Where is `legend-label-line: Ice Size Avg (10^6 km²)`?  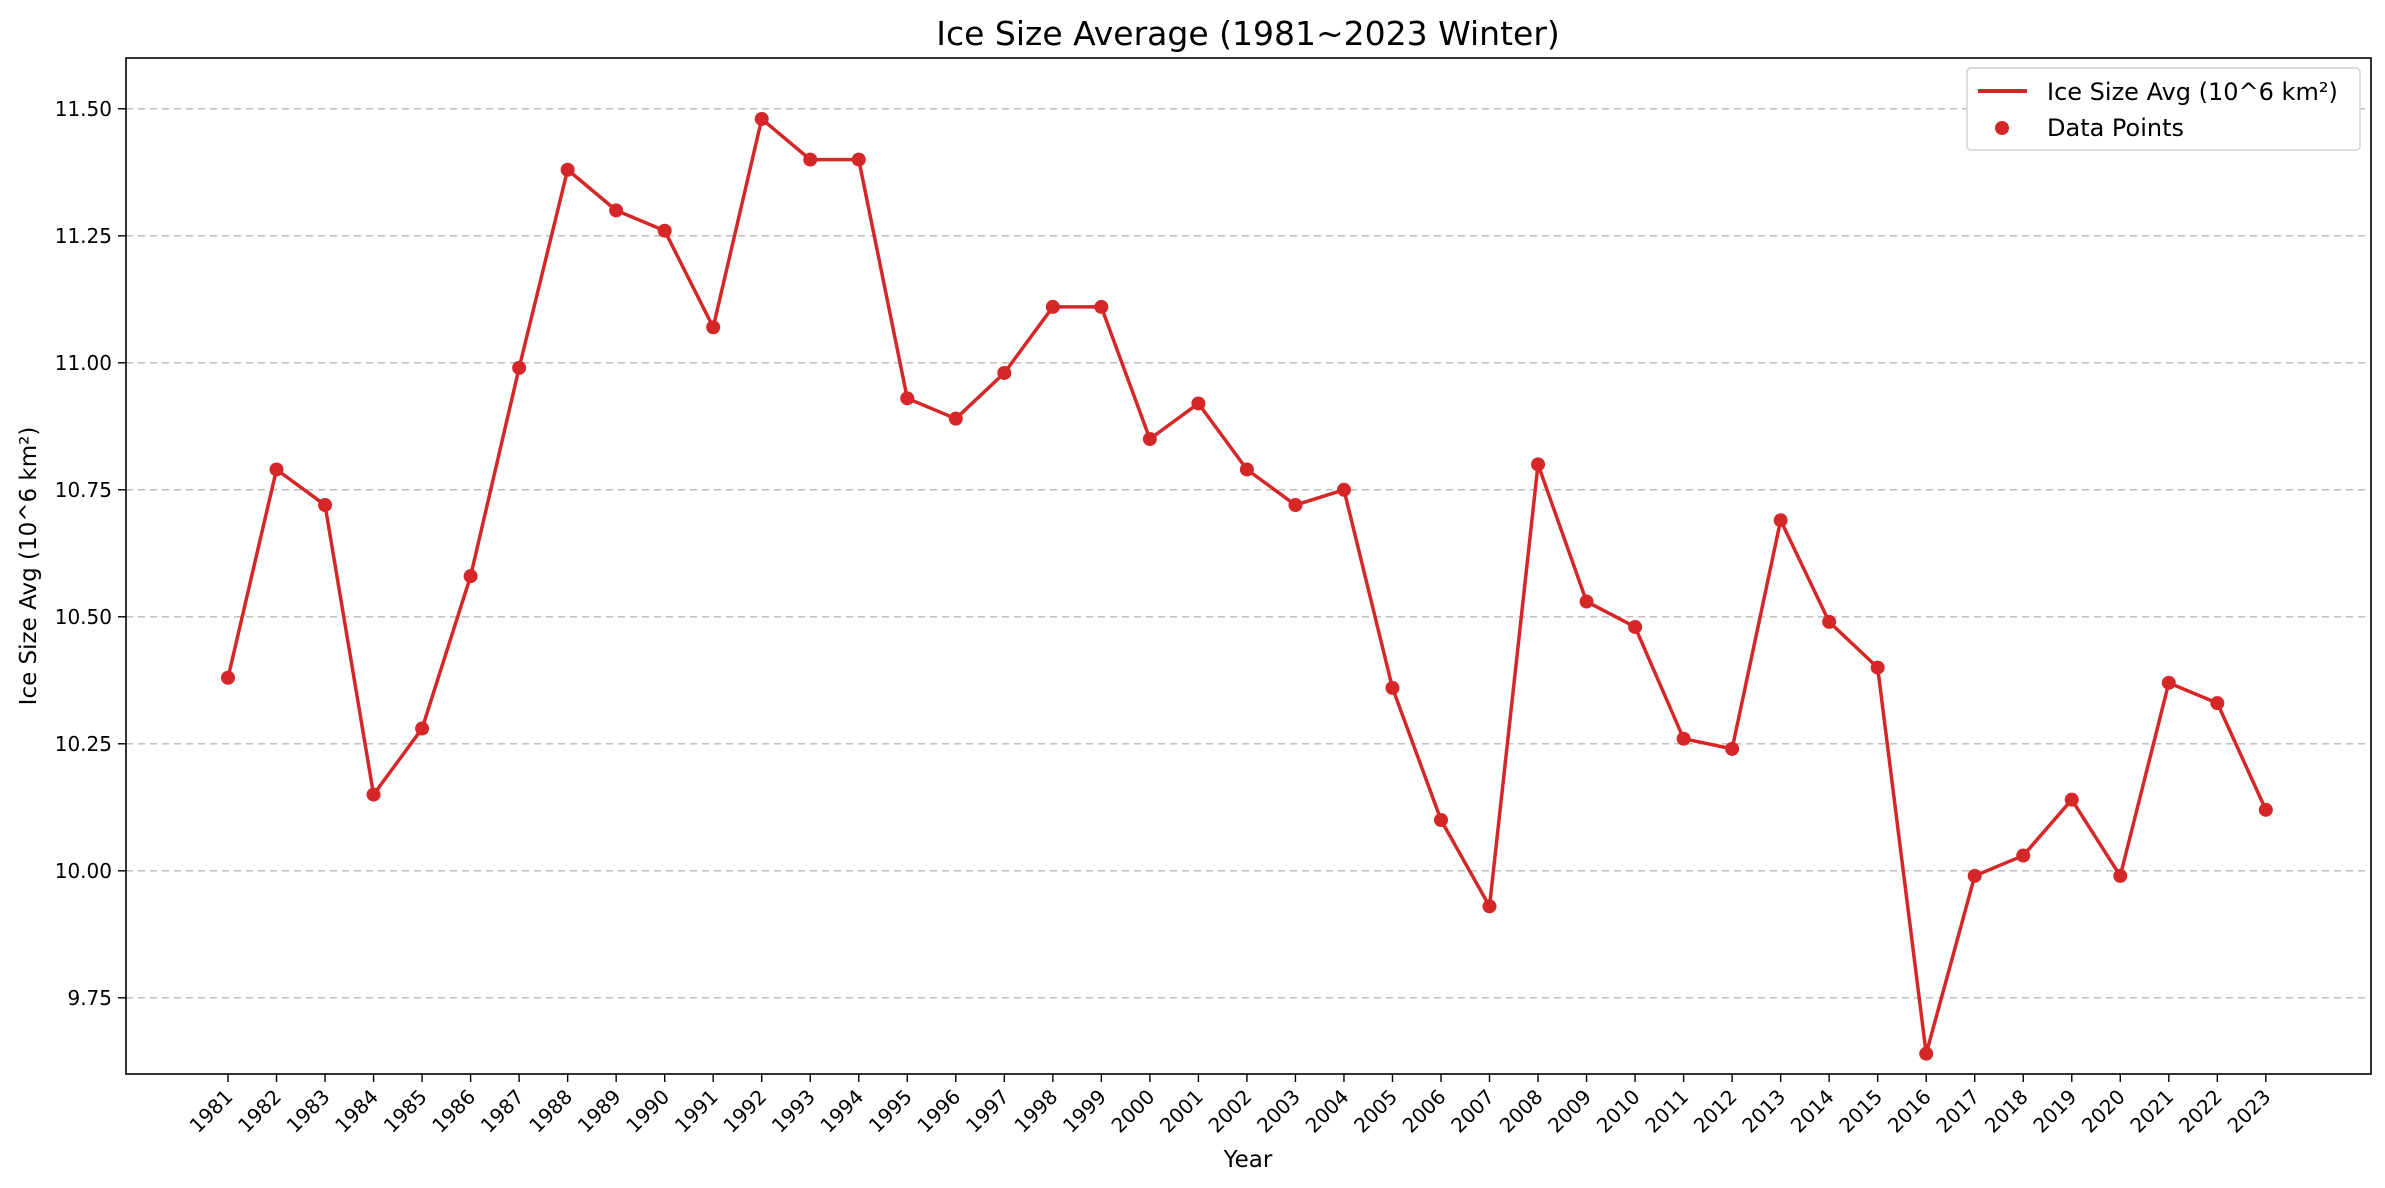
legend-label-line: Ice Size Avg (10^6 km²) is located at coordinates (2192, 92).